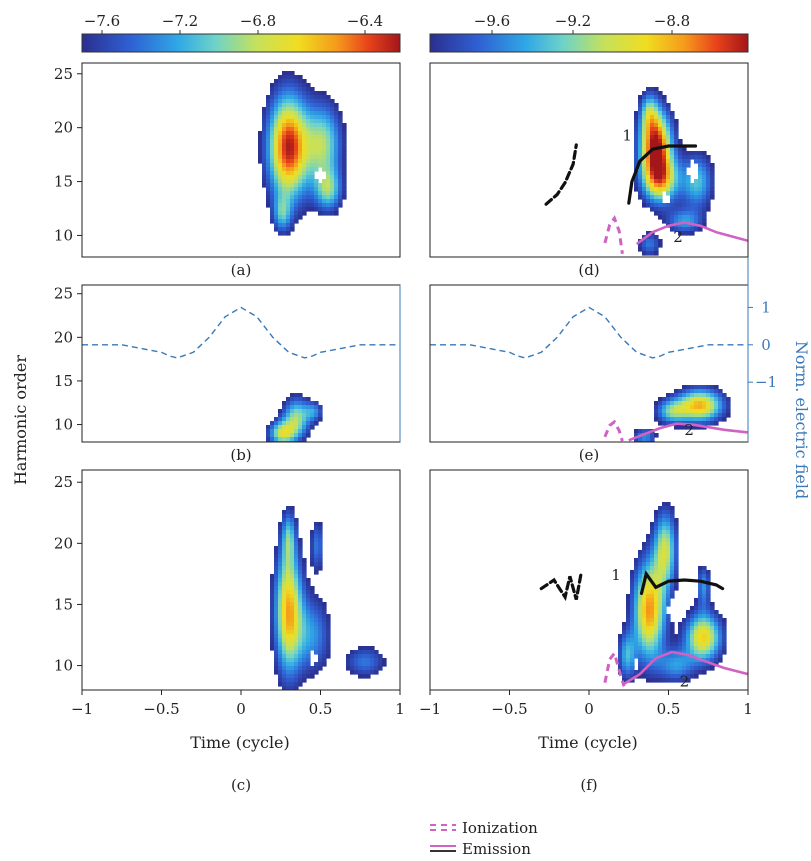  I want to click on ionization-curve, so click(613, 235).